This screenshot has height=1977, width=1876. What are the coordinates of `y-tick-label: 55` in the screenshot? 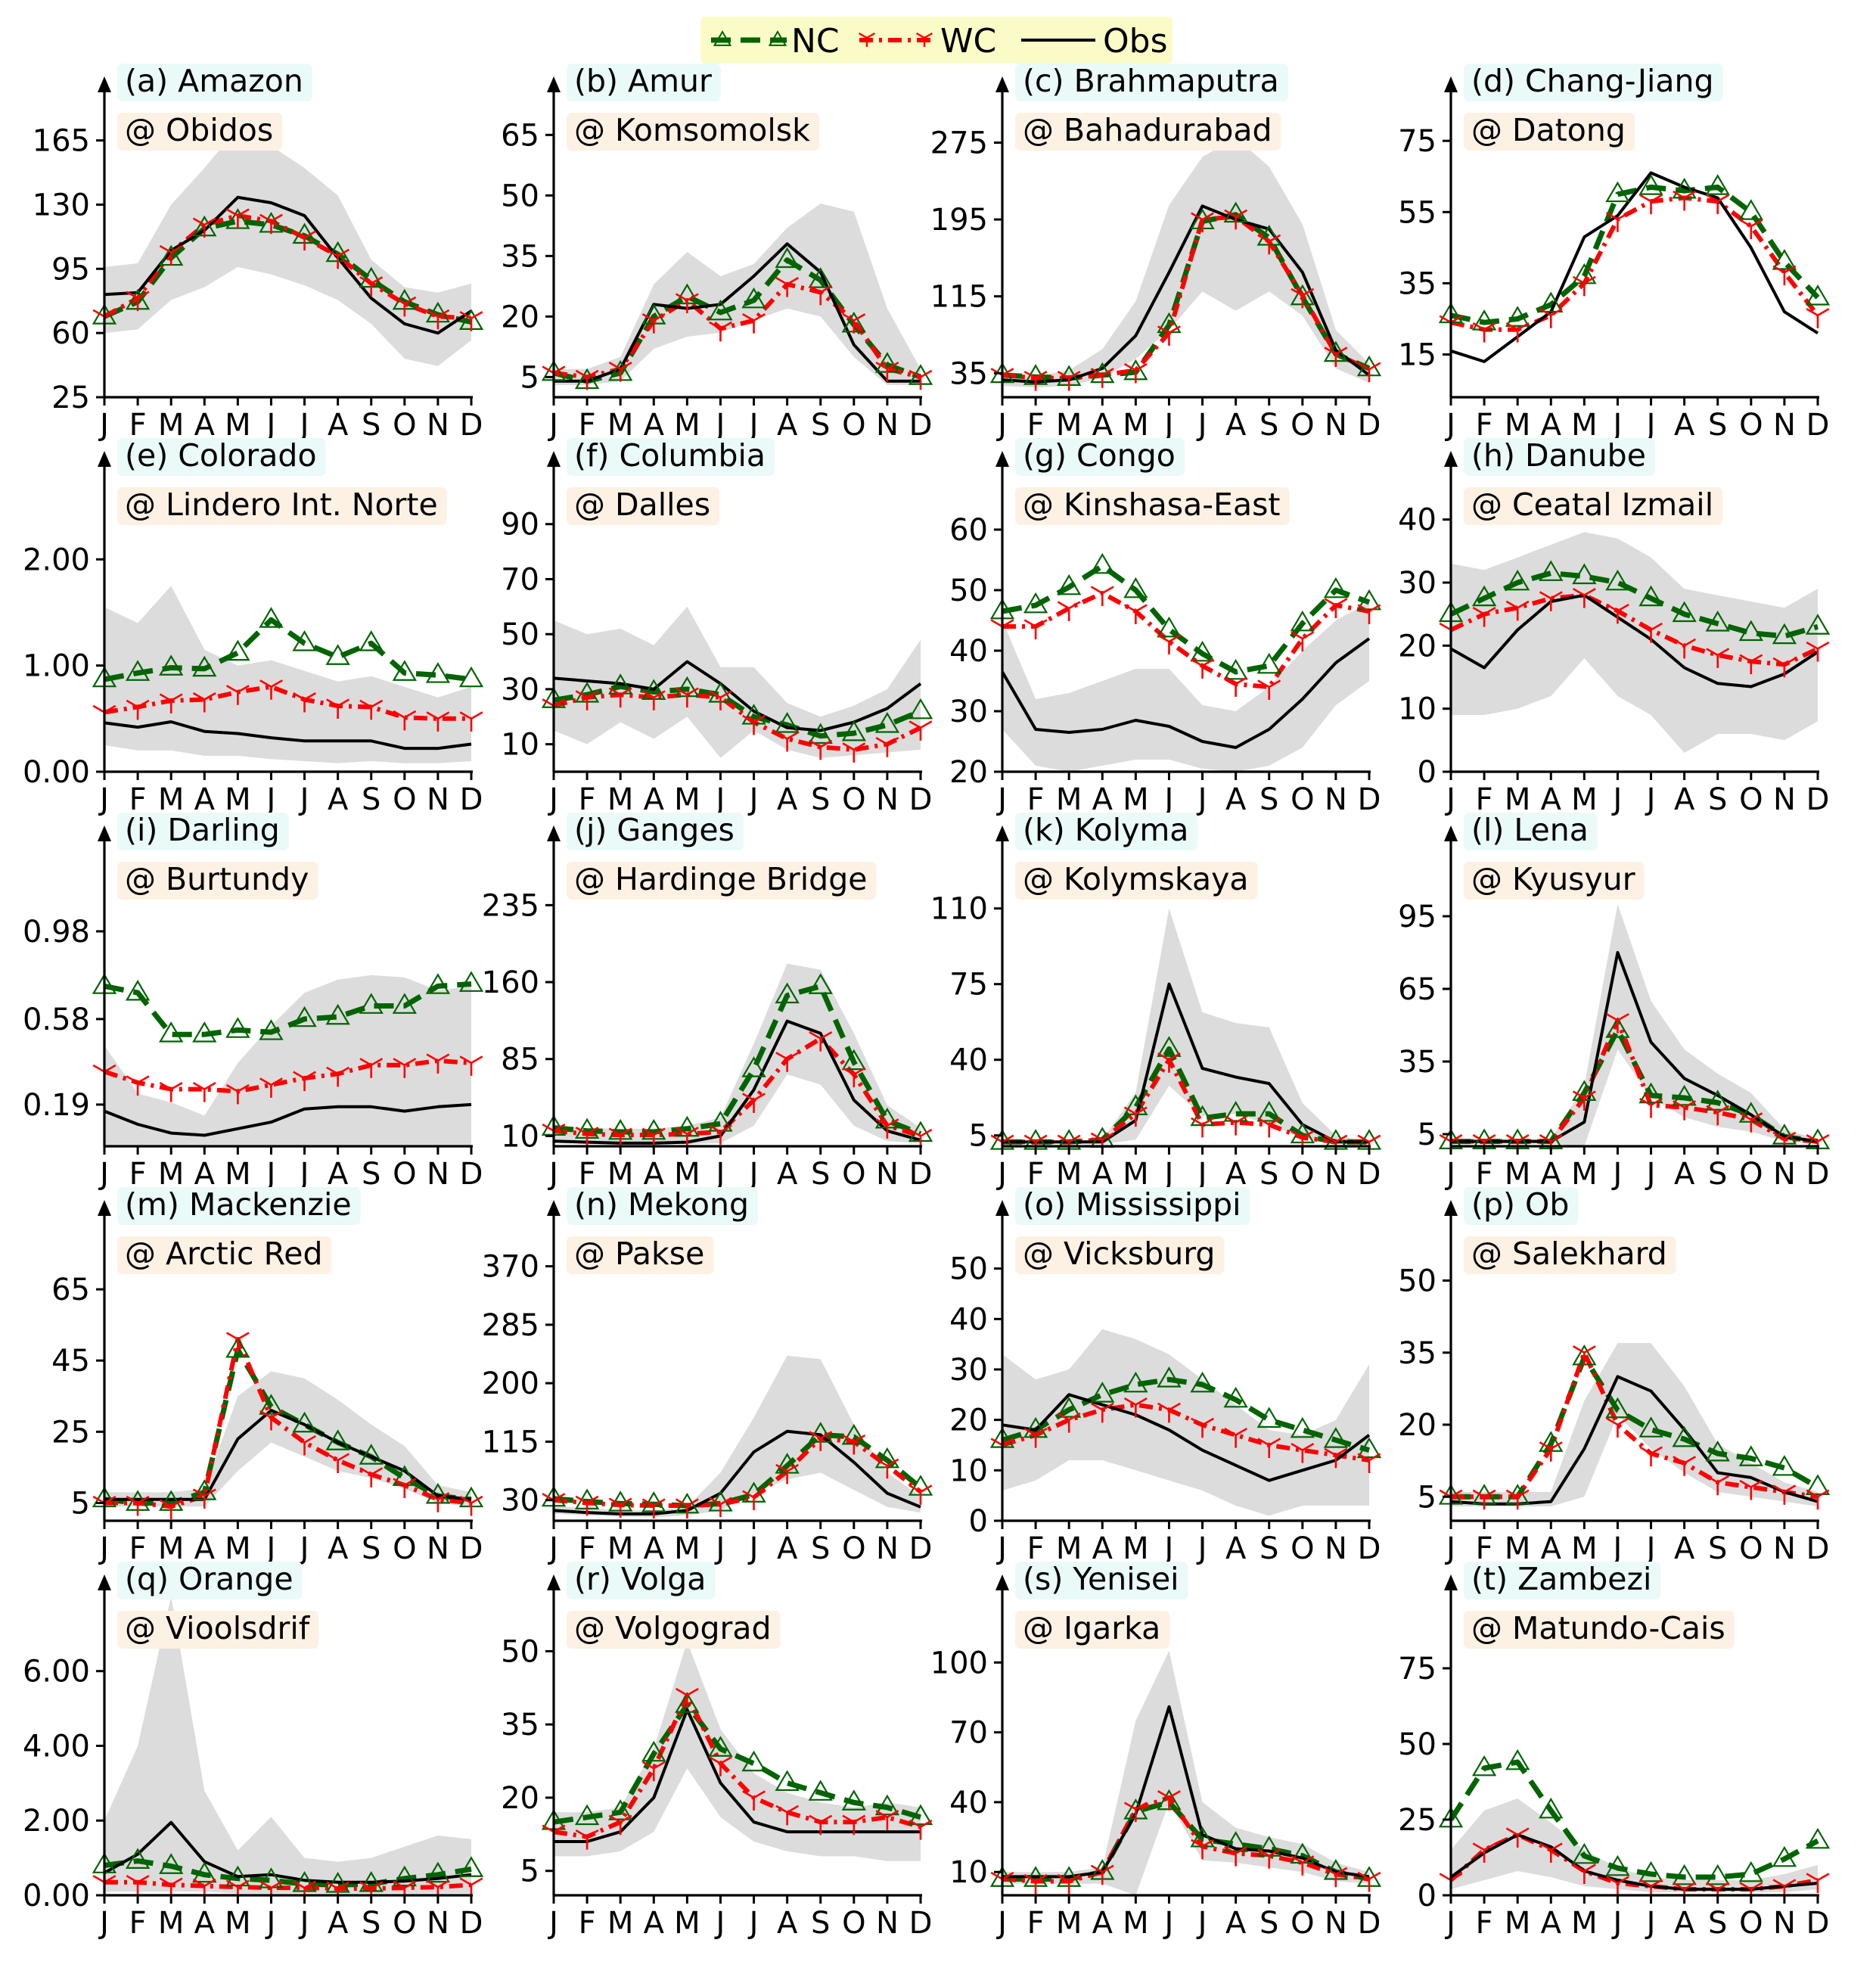 It's located at (1417, 212).